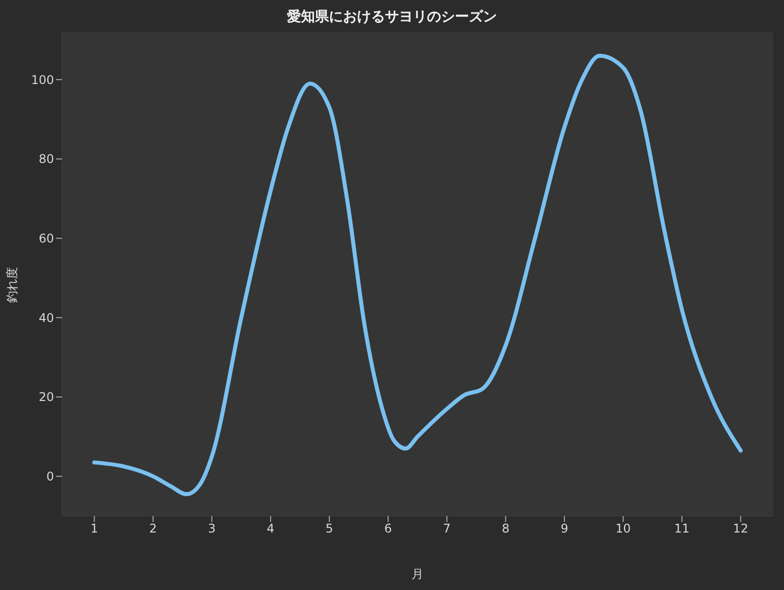 The width and height of the screenshot is (784, 590). Describe the element at coordinates (388, 529) in the screenshot. I see `x-tick-label: 6` at that location.